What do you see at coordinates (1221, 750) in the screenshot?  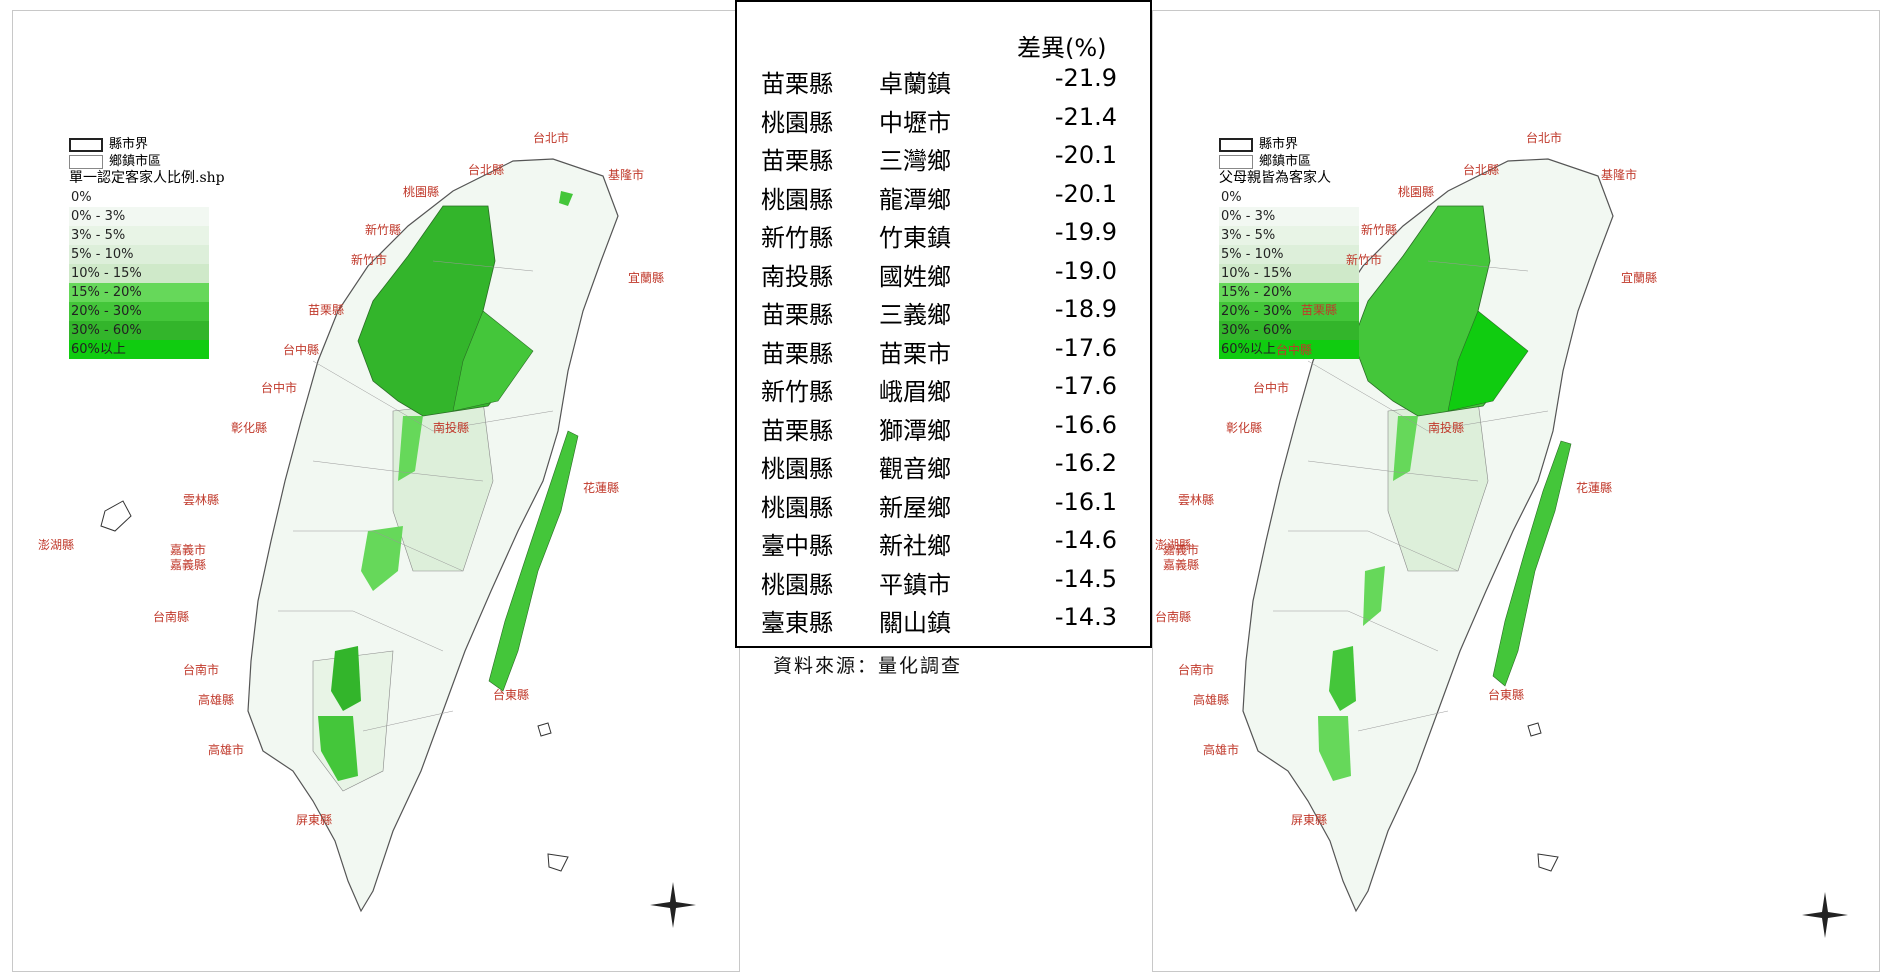 I see `place-label: 高雄市` at bounding box center [1221, 750].